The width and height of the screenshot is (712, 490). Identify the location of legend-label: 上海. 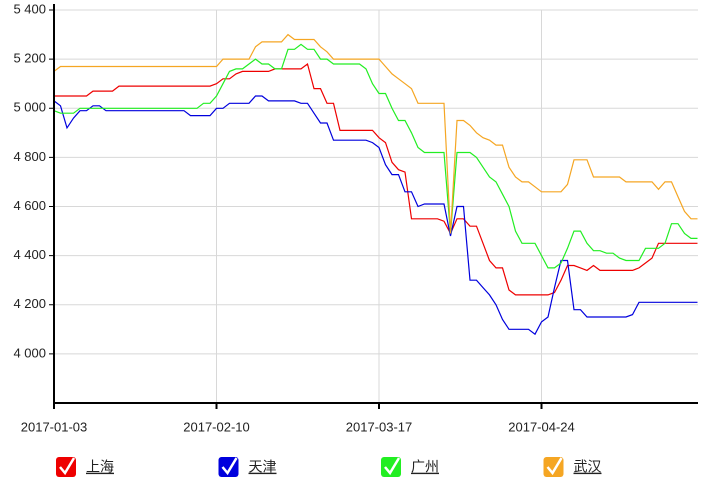
(100, 467).